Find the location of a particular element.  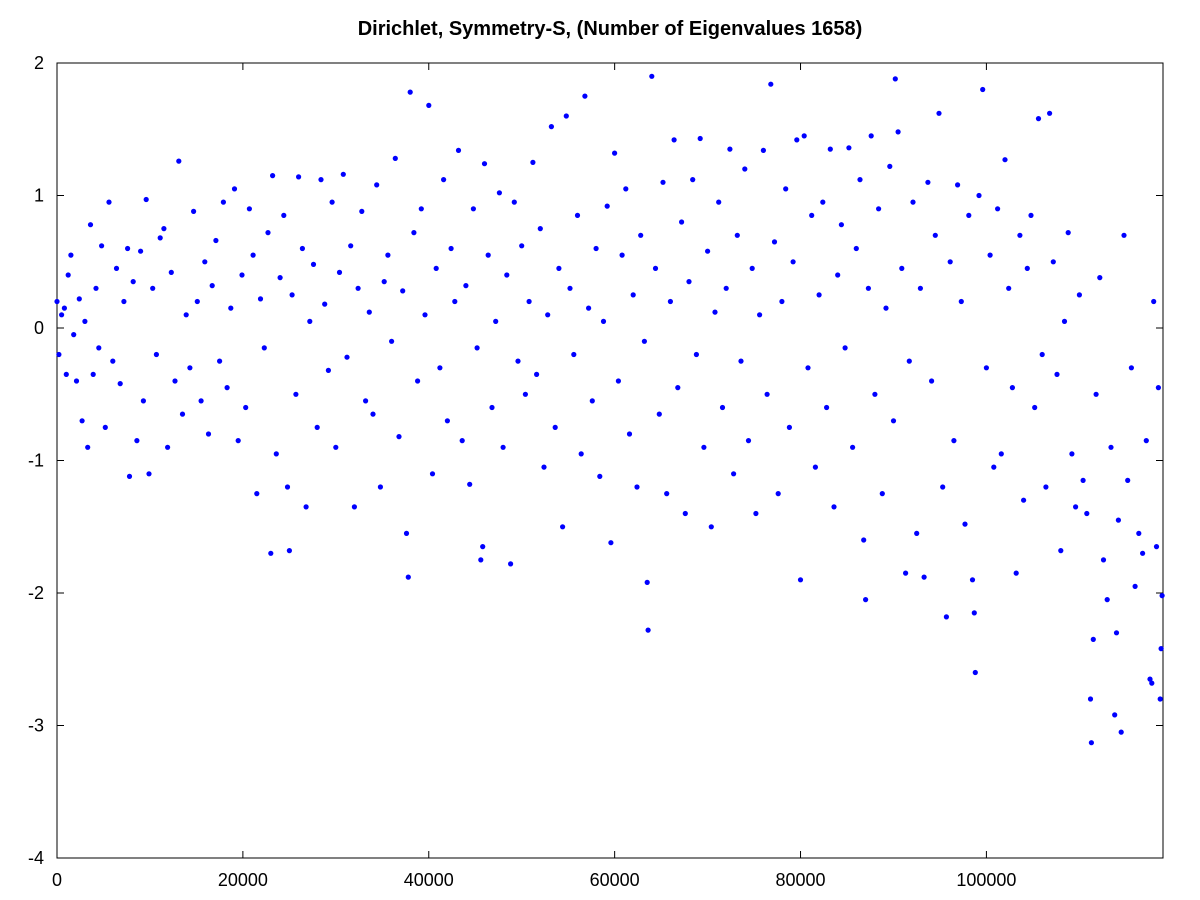

x-tick-label: 0 is located at coordinates (57, 880).